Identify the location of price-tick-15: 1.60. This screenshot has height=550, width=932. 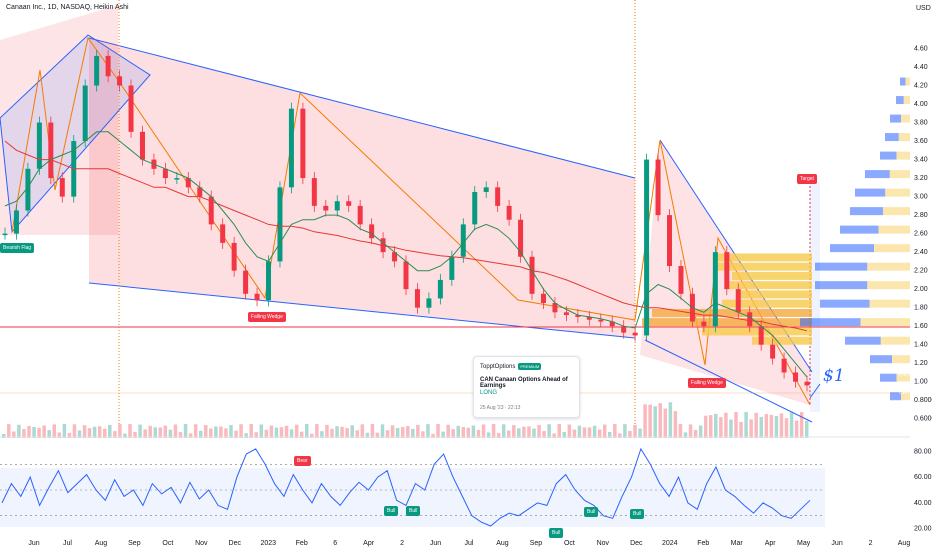
(921, 326).